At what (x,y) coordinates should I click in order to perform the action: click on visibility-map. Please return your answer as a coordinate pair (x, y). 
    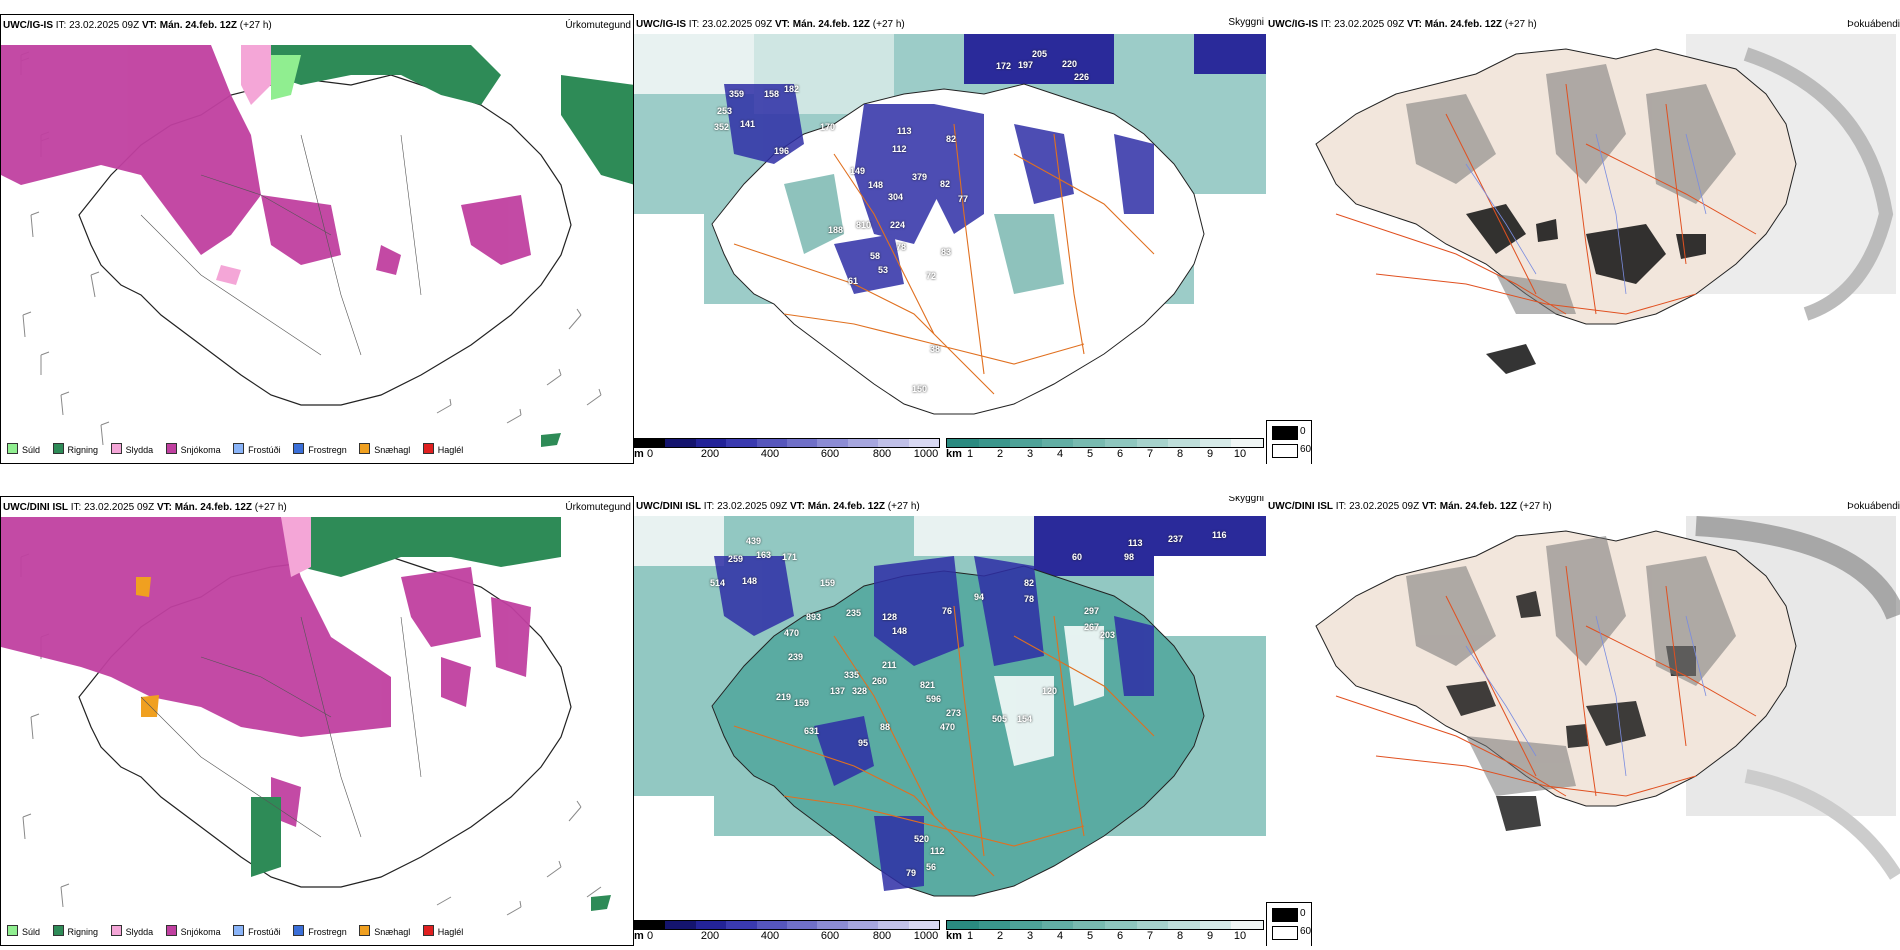
    Looking at the image, I should click on (950, 224).